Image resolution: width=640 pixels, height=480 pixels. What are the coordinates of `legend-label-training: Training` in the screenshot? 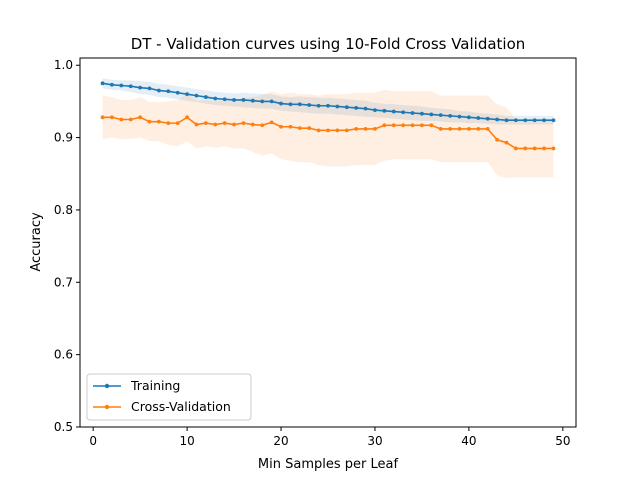 It's located at (155, 385).